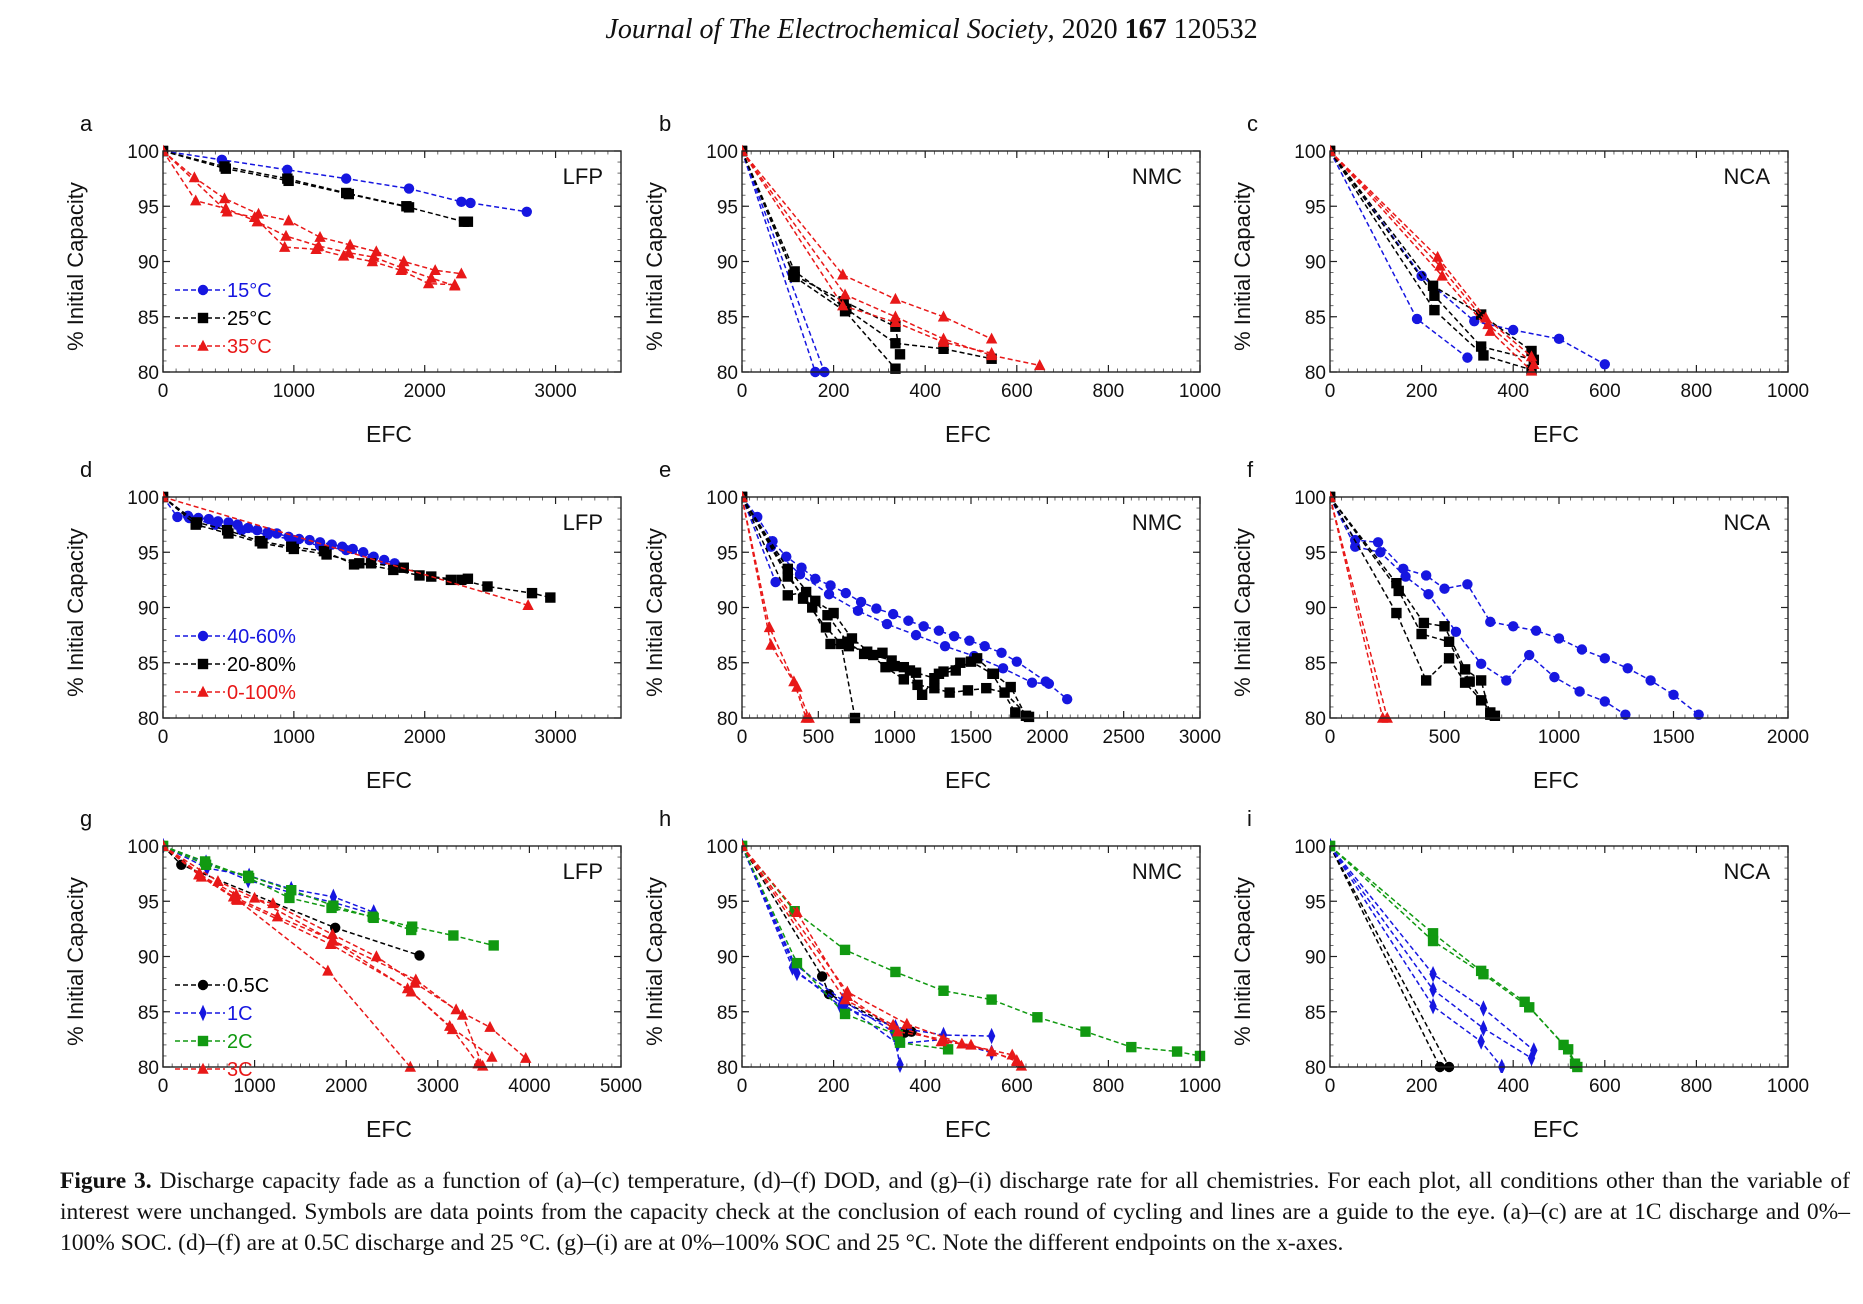 The width and height of the screenshot is (1863, 1304). What do you see at coordinates (1605, 1086) in the screenshot?
I see `x-tick-label: 600` at bounding box center [1605, 1086].